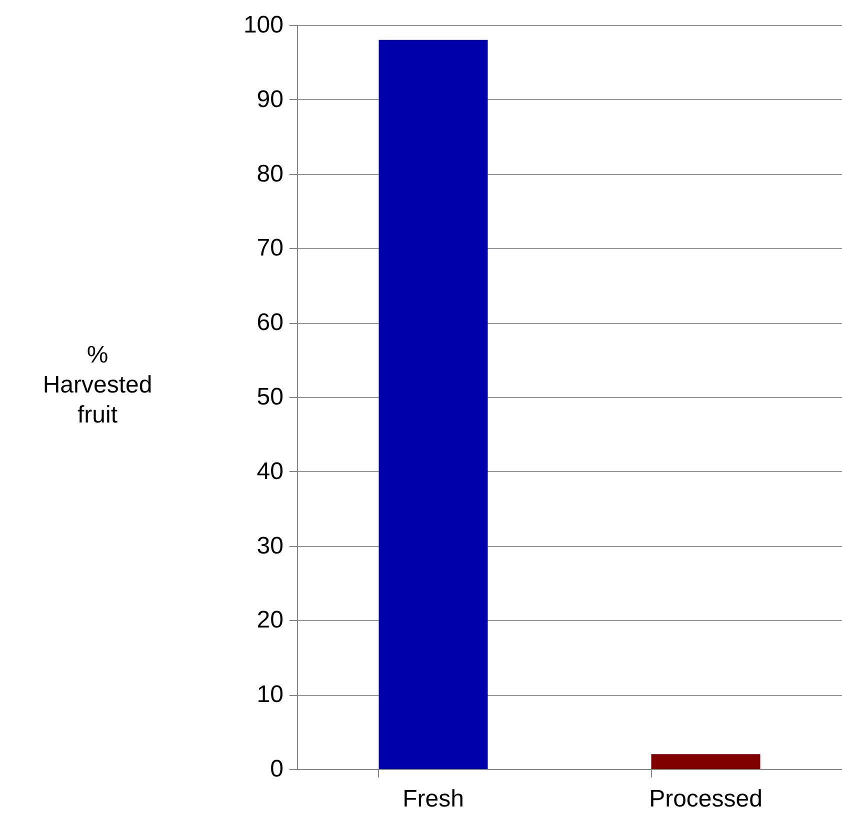  Describe the element at coordinates (97, 385) in the screenshot. I see `y-axis-title: % Harvested fruit` at that location.